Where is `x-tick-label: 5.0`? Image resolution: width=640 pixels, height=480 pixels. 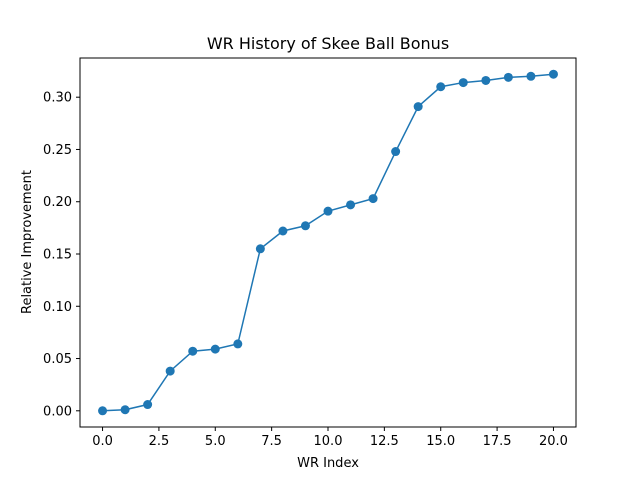 x-tick-label: 5.0 is located at coordinates (215, 441).